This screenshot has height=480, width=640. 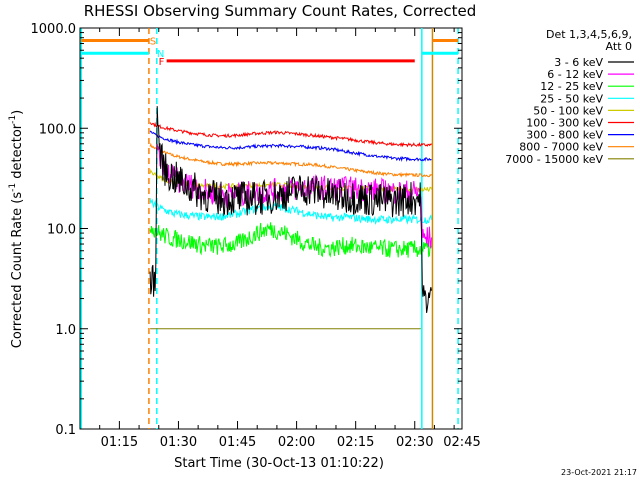 What do you see at coordinates (153, 42) in the screenshot?
I see `flag-label-S: S` at bounding box center [153, 42].